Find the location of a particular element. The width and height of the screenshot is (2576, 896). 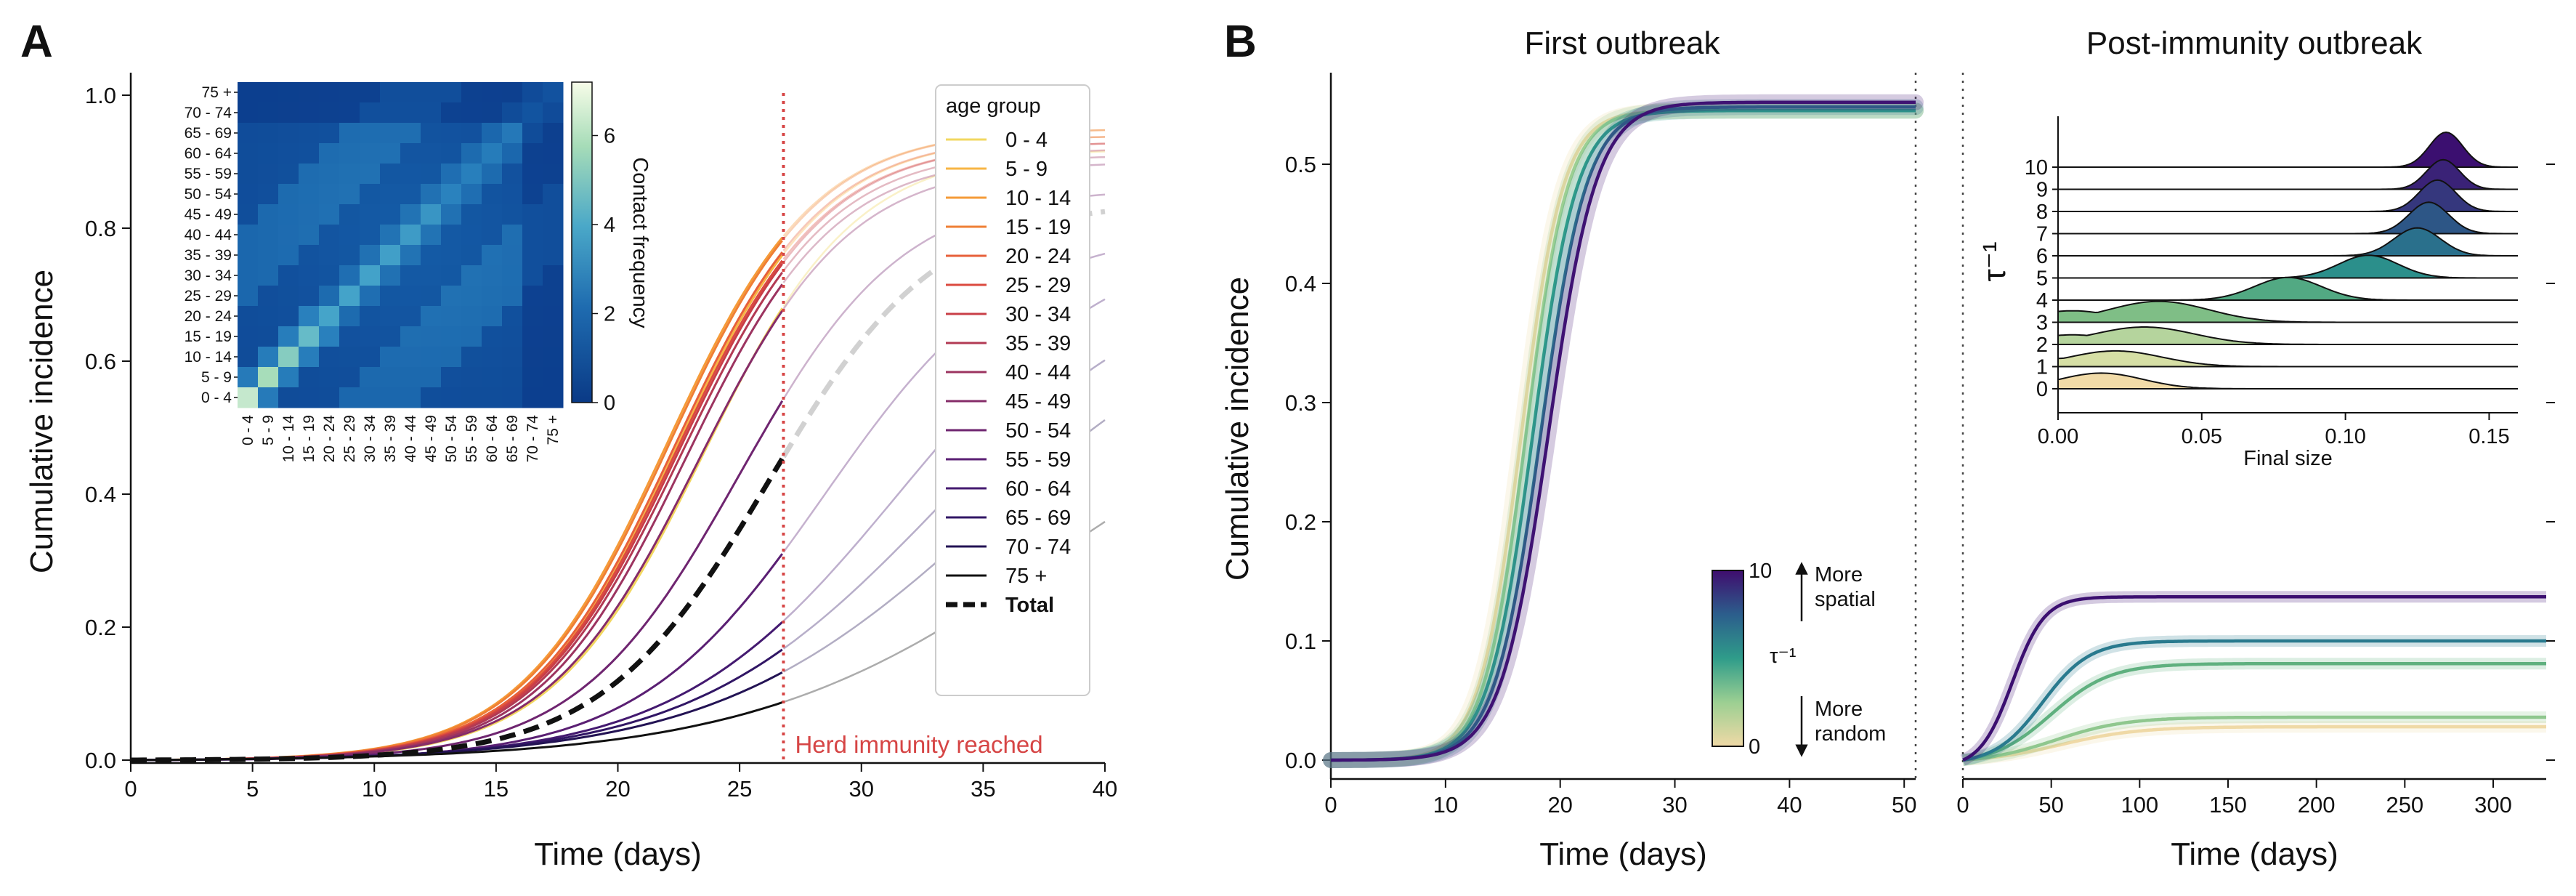

random-annotation-line1: More is located at coordinates (1839, 709).